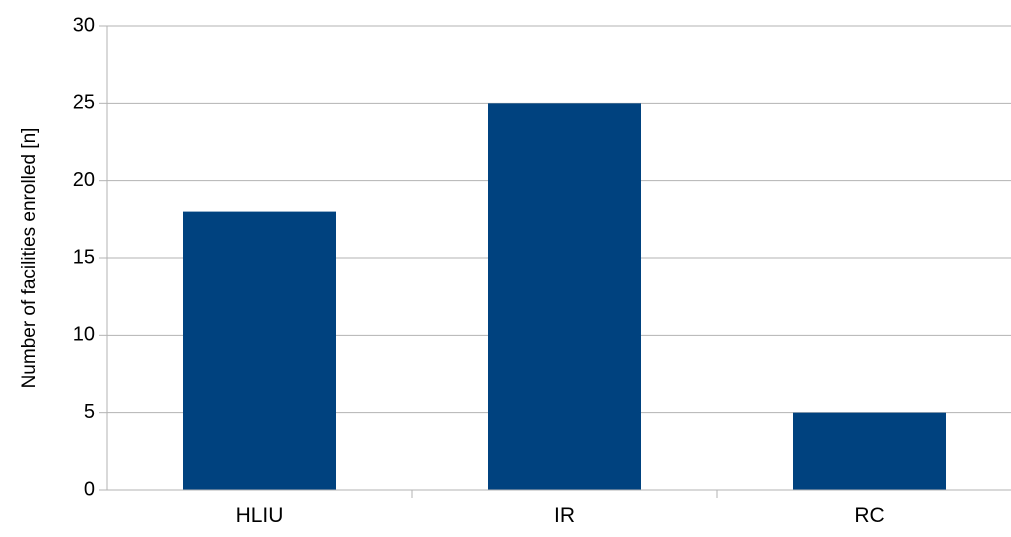 The image size is (1011, 537). What do you see at coordinates (564, 515) in the screenshot?
I see `x-tick-label: IR` at bounding box center [564, 515].